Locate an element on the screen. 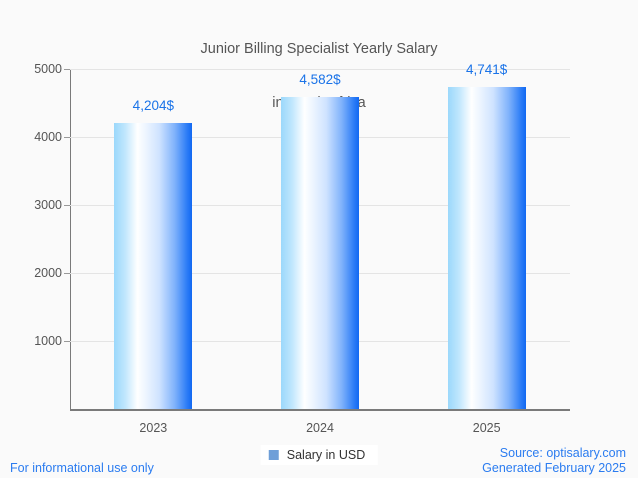  x-axis-label-2024: 2024 is located at coordinates (320, 428).